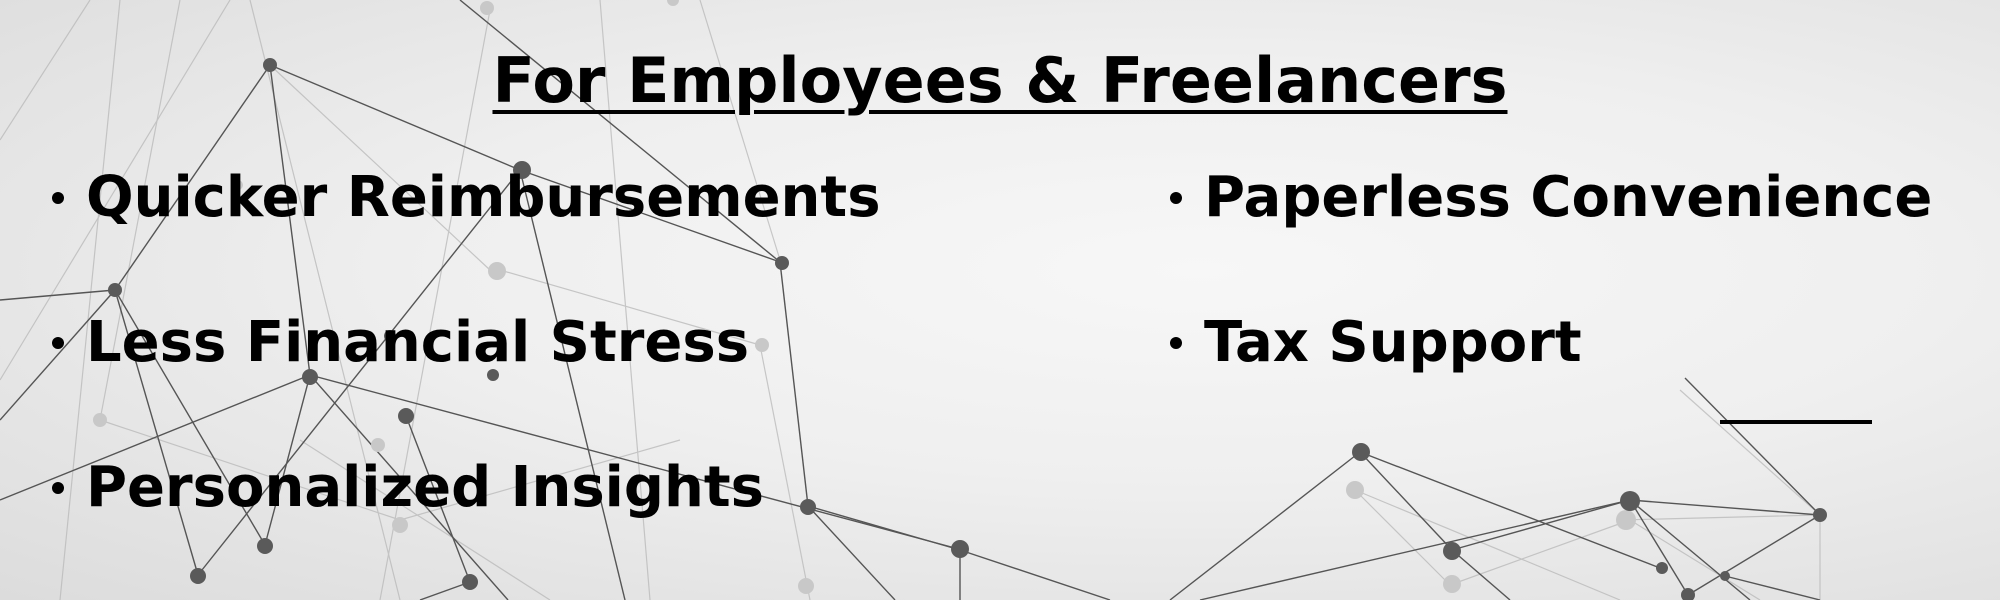  I want to click on list-item: Less Financial Stress, so click(464, 379).